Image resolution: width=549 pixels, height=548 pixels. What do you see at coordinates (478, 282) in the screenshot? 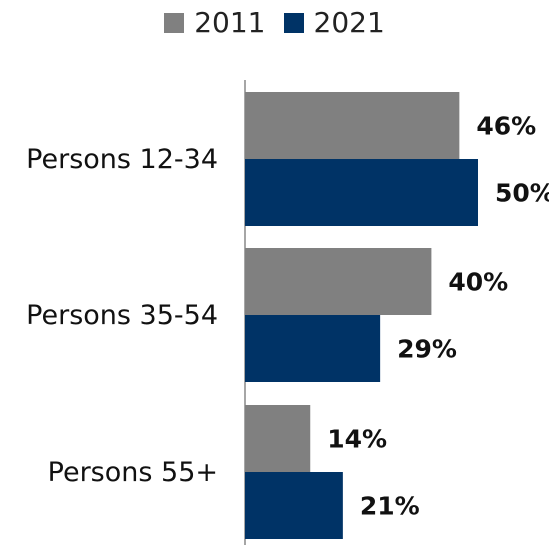
I see `data-label-2011-1: 40%` at bounding box center [478, 282].